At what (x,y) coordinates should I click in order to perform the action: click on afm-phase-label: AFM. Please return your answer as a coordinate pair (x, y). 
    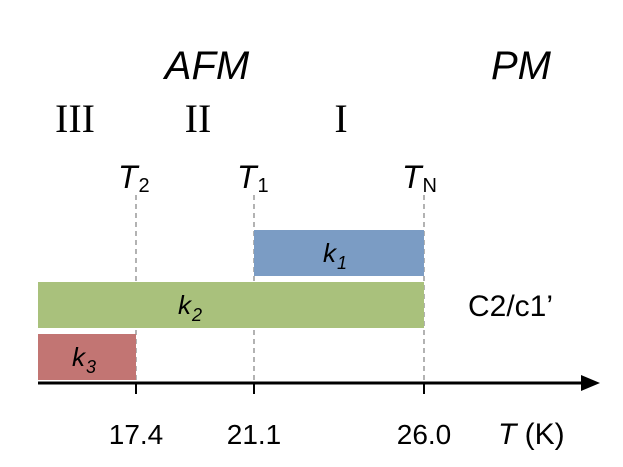
    Looking at the image, I should click on (206, 66).